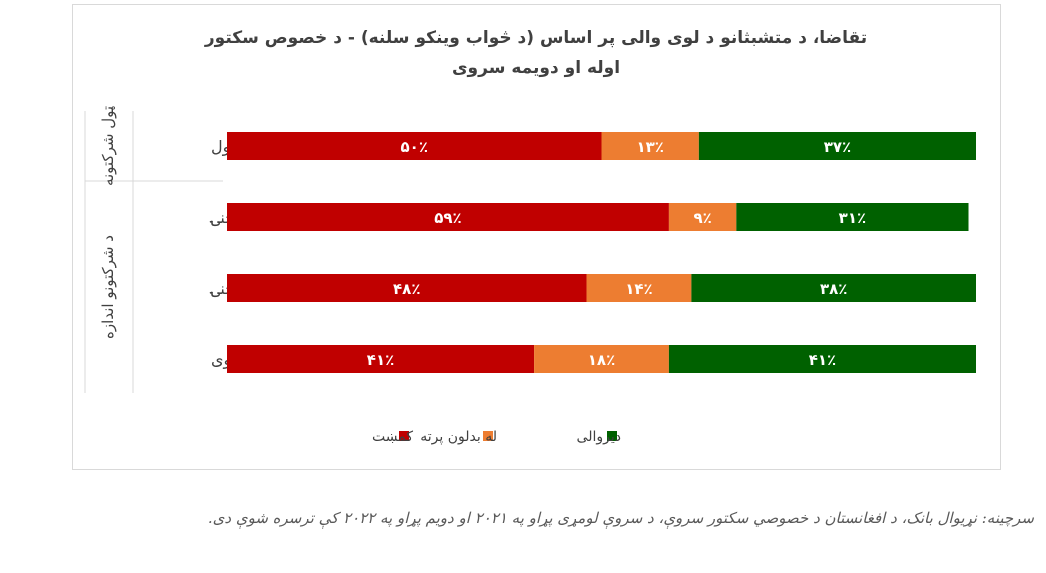 This screenshot has width=1046, height=573. Describe the element at coordinates (536, 68) in the screenshot. I see `chart-title-line-2: اوله او دویمه سروی` at that location.